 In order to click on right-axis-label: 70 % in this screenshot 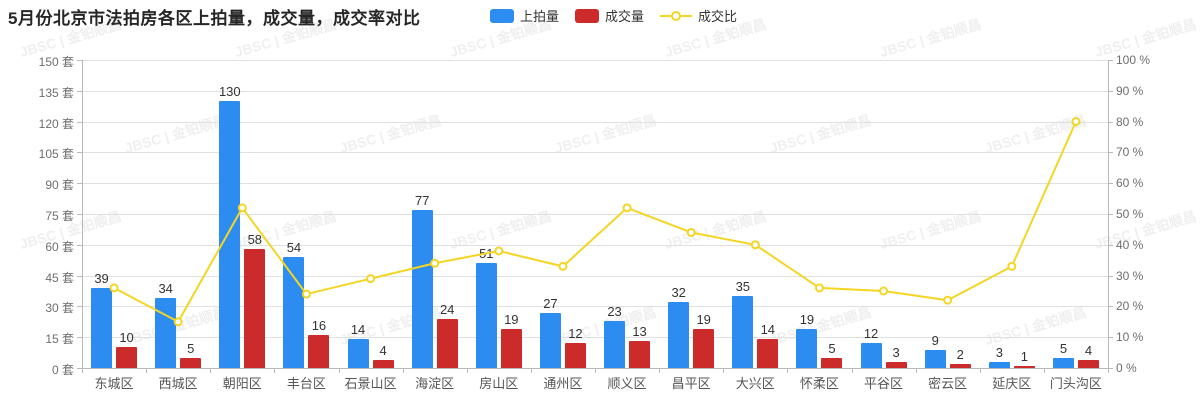, I will do `click(1130, 152)`.